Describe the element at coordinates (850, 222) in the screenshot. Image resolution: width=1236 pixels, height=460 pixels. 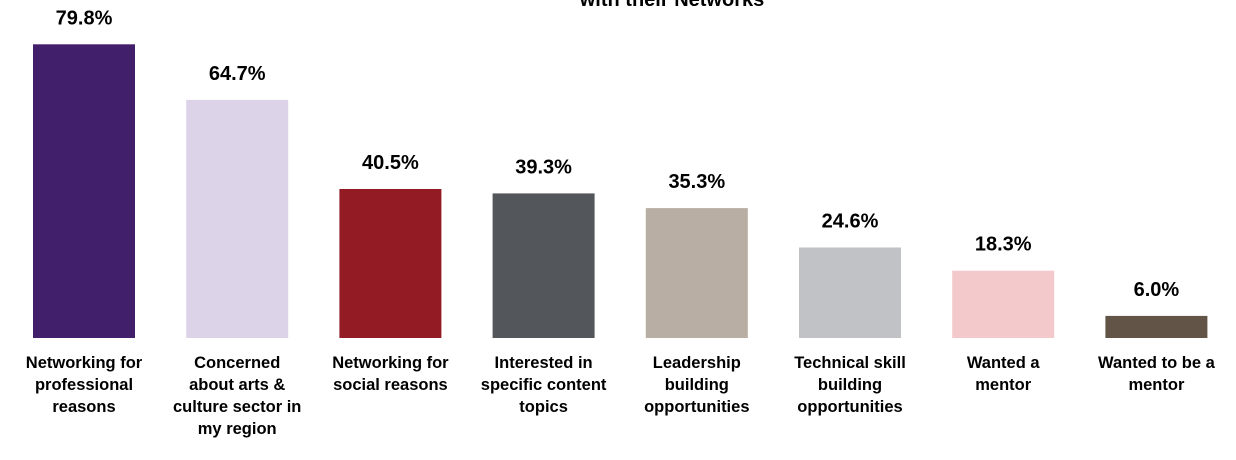
I see `data-label: 24.6%` at that location.